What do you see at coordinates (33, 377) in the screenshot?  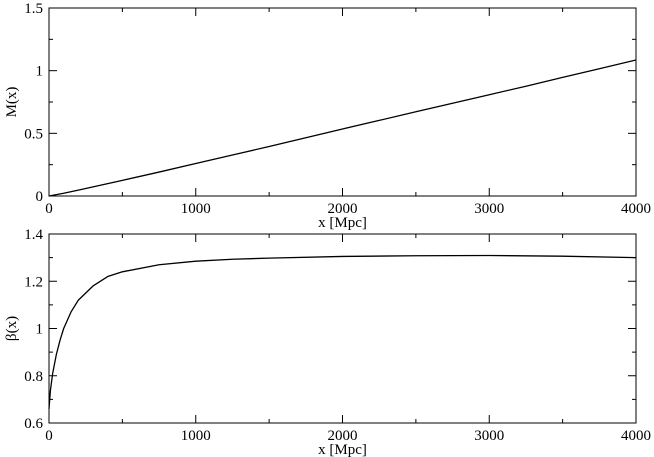 I see `bottom-plot-y-tick-label: 0.8` at bounding box center [33, 377].